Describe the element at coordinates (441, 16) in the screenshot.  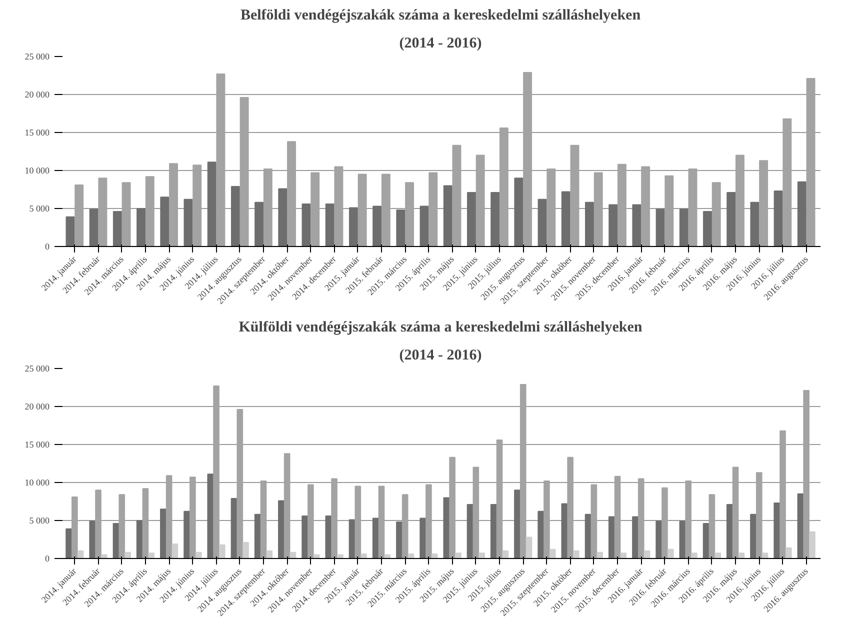
I see `chart-title: Belföldi vendégéjszakák száma a kereskedelmi szálláshelyeken` at that location.